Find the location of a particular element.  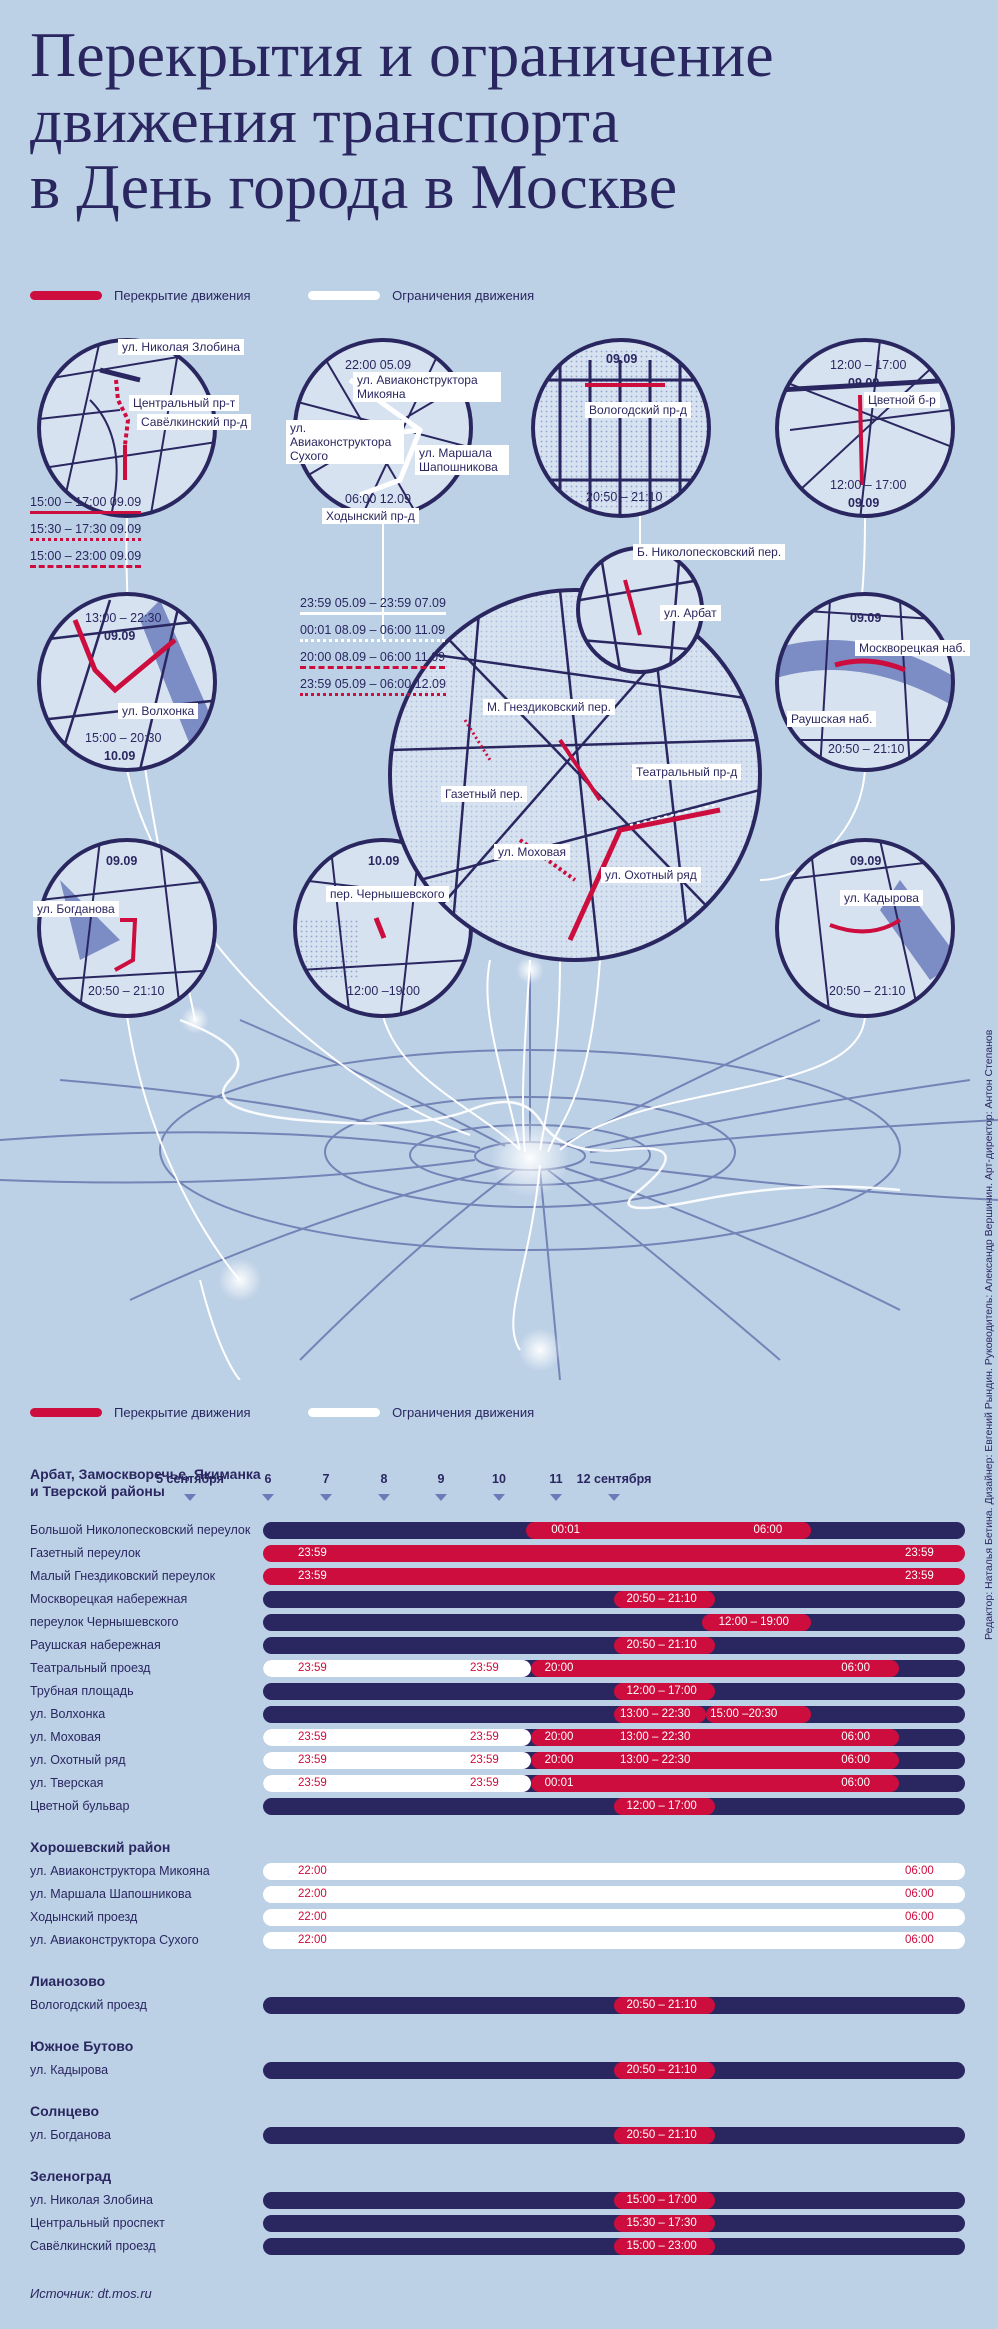

time-label: 20:00 is located at coordinates (559, 1668).